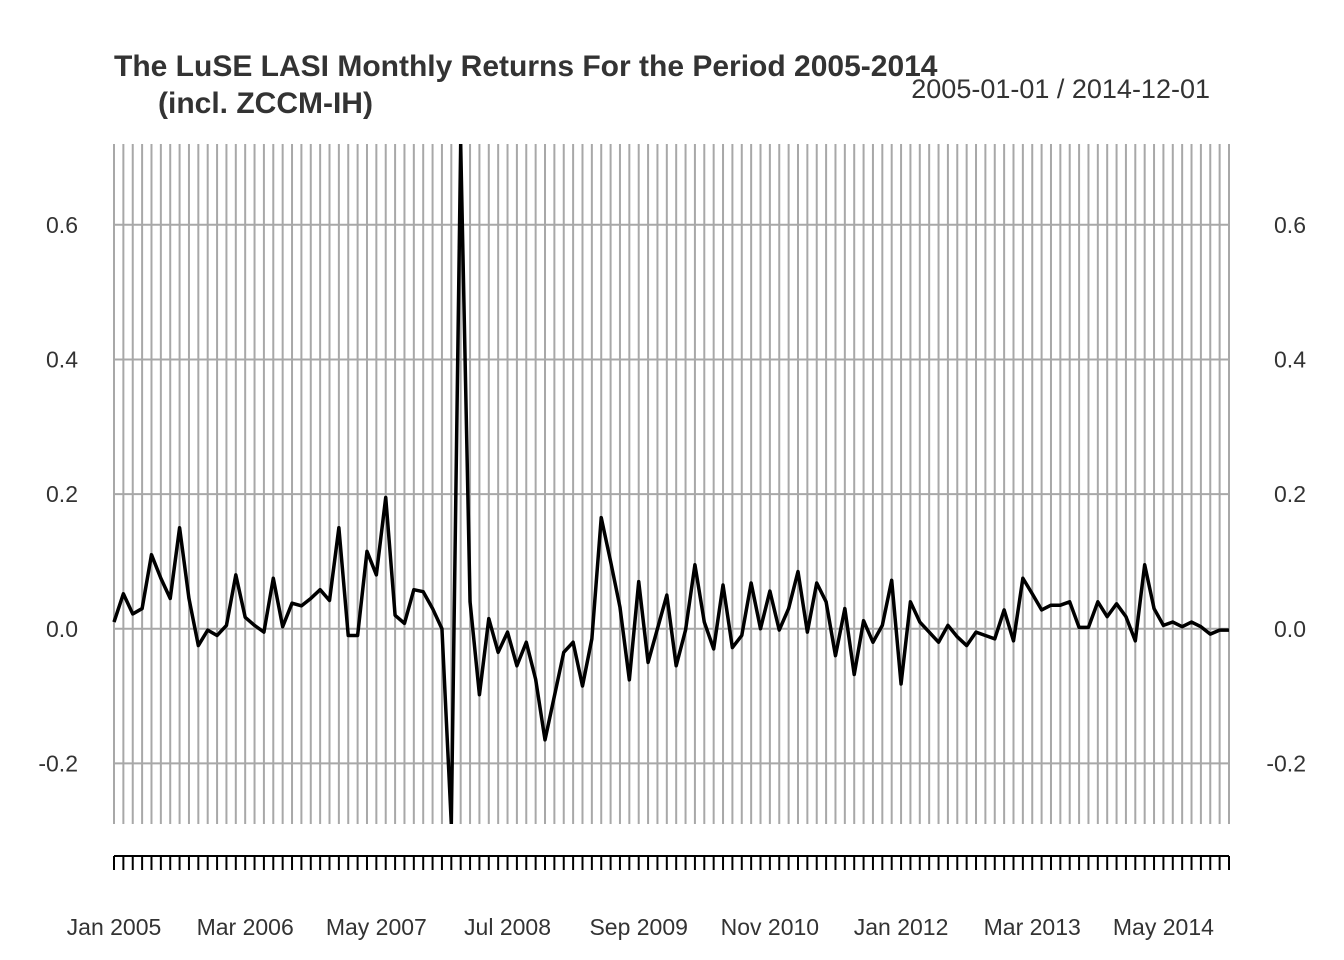 The width and height of the screenshot is (1344, 960). I want to click on y-tick-label-left: 0.4, so click(62, 359).